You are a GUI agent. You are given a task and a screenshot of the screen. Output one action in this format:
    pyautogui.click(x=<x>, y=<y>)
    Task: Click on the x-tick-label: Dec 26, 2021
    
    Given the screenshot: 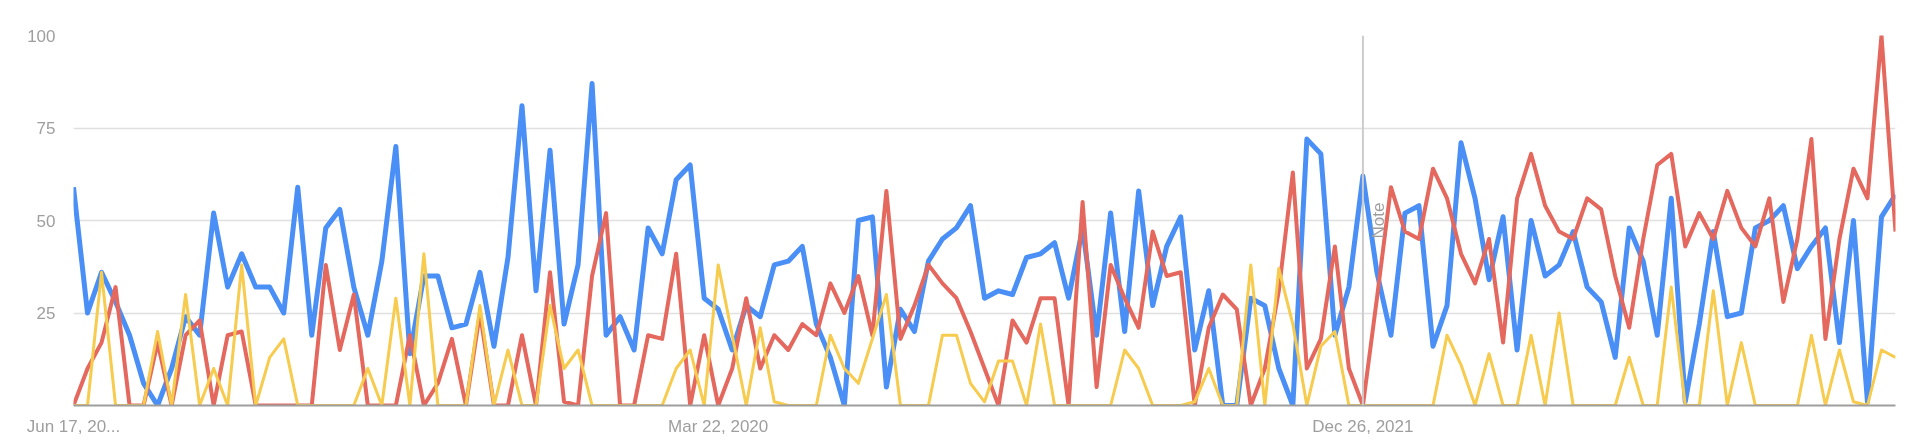 What is the action you would take?
    pyautogui.click(x=1363, y=426)
    